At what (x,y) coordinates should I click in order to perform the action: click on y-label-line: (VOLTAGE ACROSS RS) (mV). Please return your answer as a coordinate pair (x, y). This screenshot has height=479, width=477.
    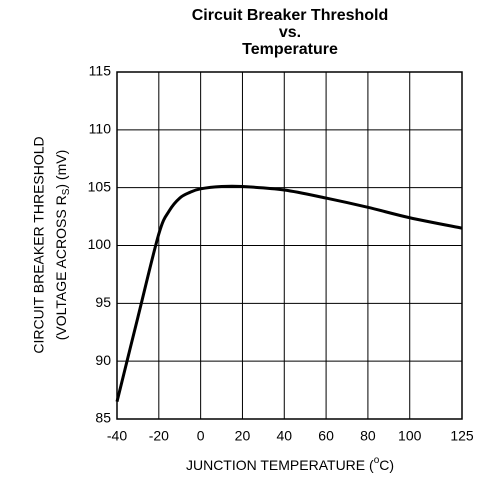
    Looking at the image, I should click on (62, 245).